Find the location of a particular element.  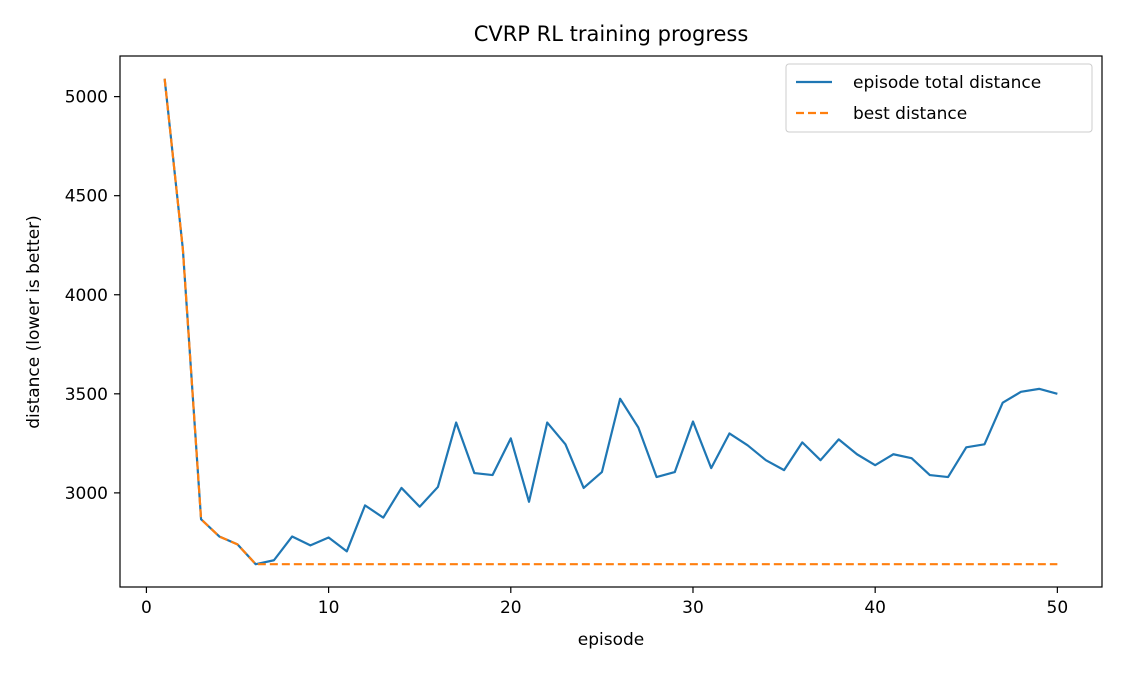

legend-label-1: episode total distance is located at coordinates (947, 83).